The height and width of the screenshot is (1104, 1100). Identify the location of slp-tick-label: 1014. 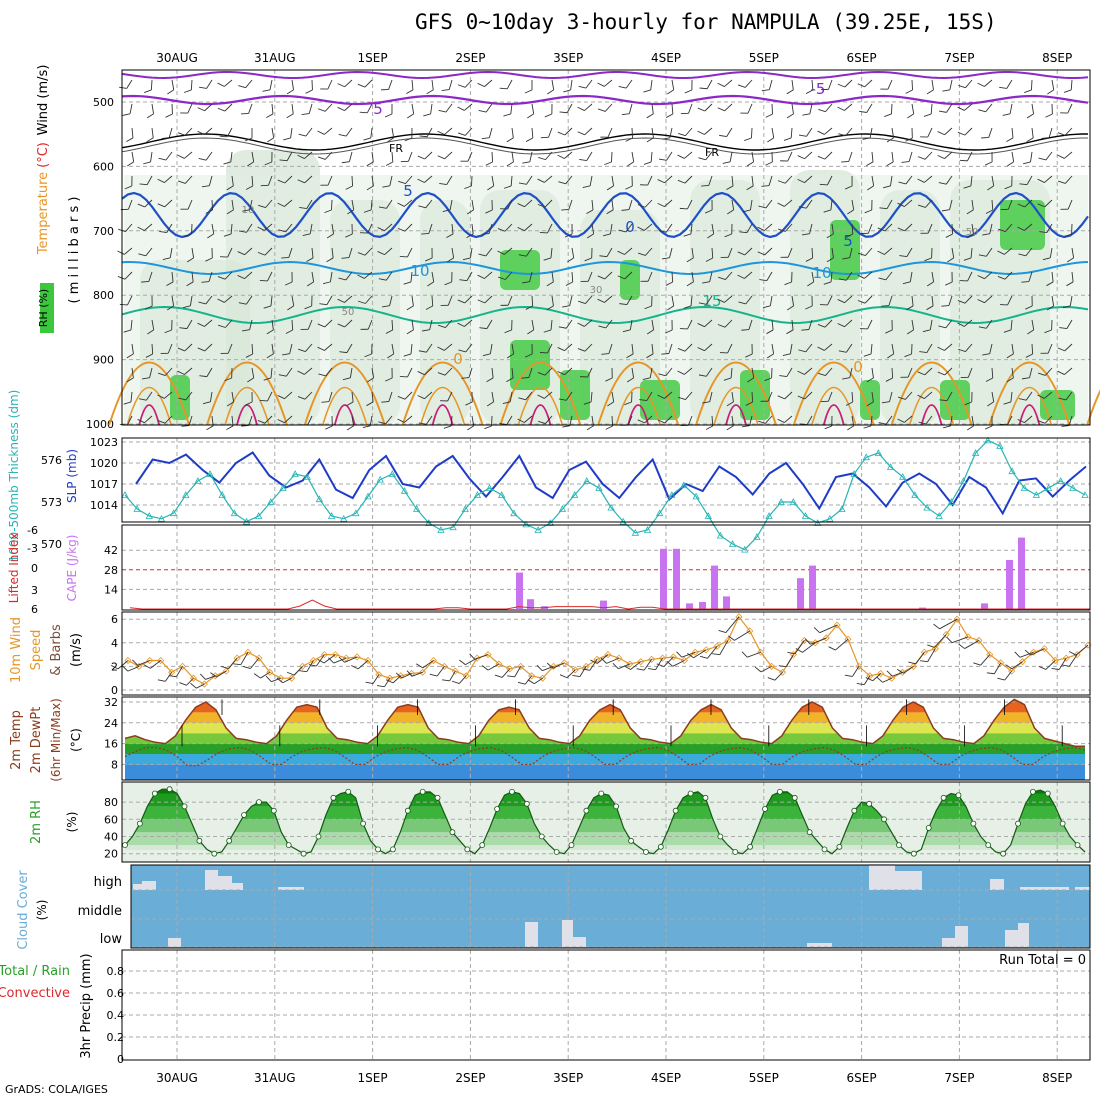
(104, 505).